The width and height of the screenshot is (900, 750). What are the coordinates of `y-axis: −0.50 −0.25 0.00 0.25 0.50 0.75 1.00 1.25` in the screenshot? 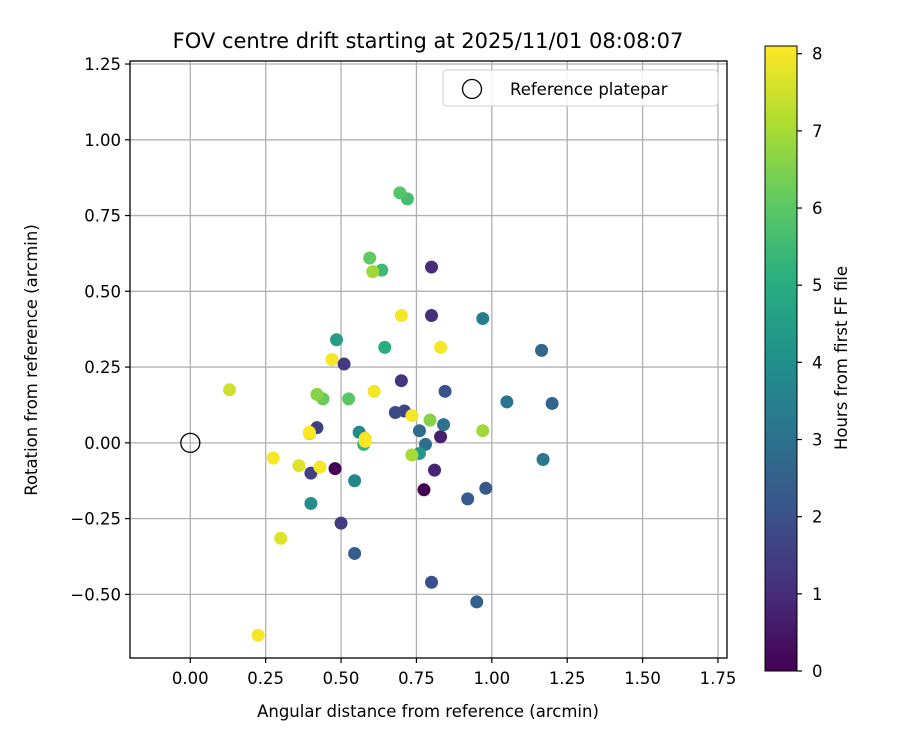 It's located at (100, 329).